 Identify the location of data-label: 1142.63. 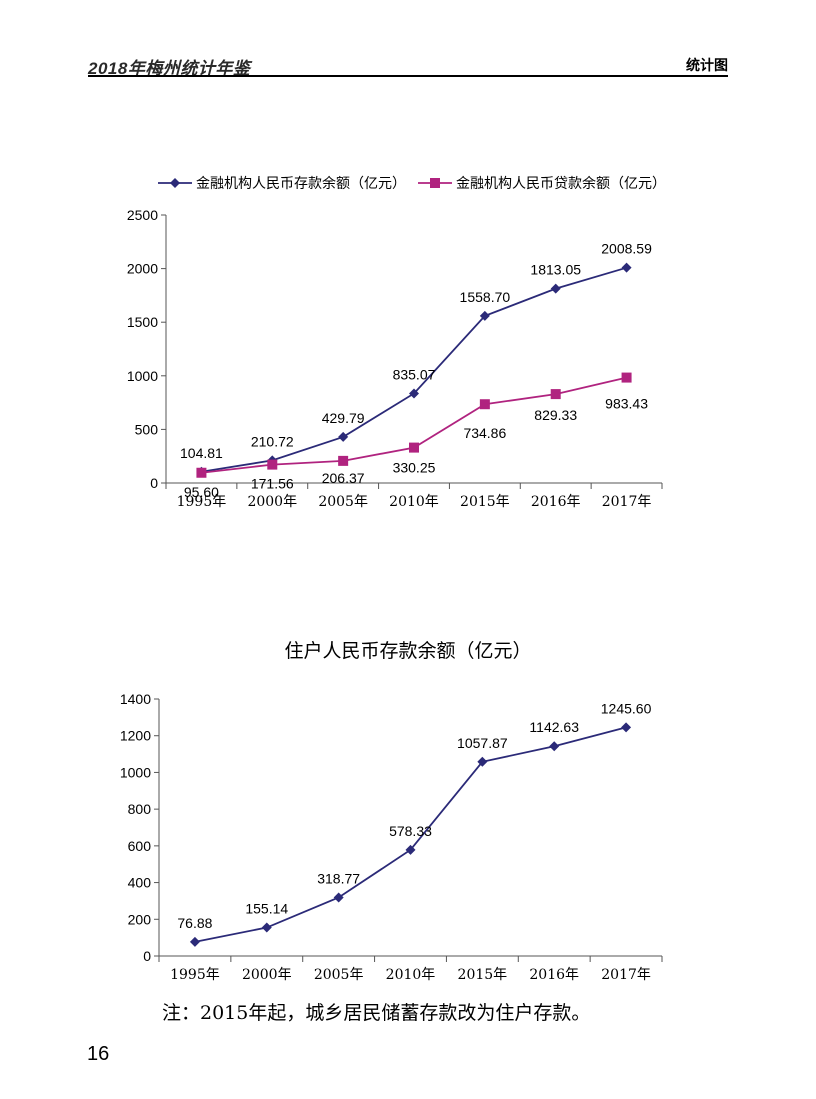
(554, 727).